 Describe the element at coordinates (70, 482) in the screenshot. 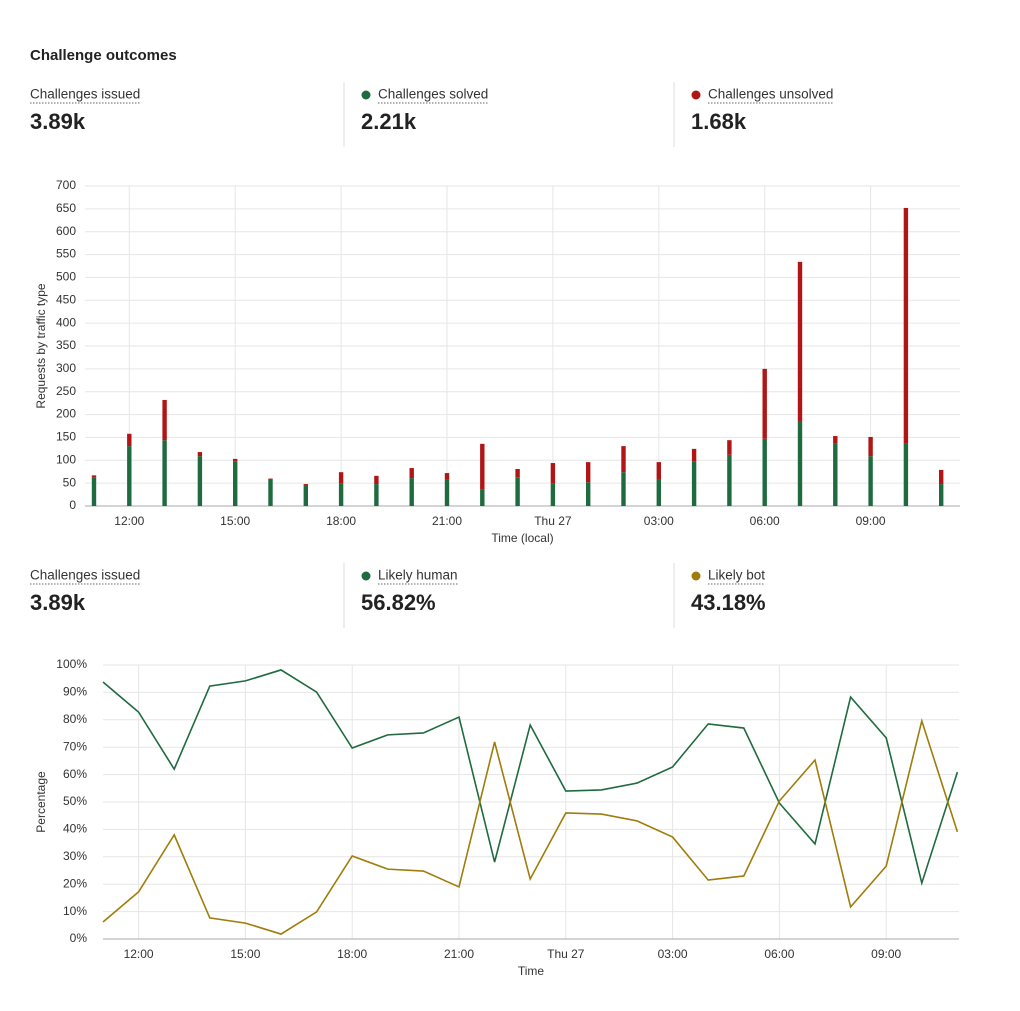

I see `y-tick-label: 50` at that location.